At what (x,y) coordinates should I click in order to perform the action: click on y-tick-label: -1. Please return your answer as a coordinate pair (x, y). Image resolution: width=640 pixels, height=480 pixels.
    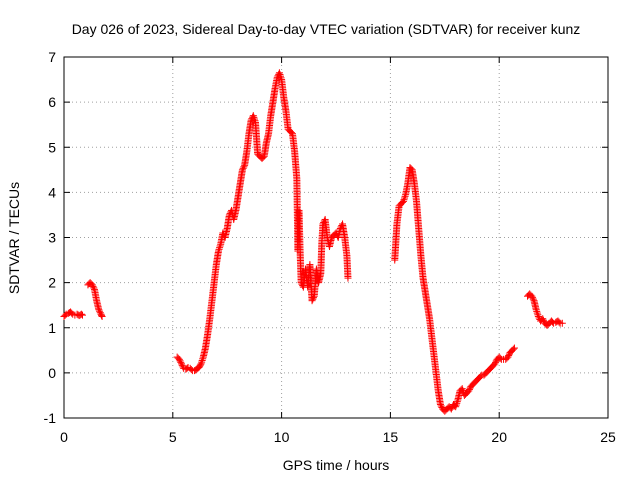
    Looking at the image, I should click on (50, 418).